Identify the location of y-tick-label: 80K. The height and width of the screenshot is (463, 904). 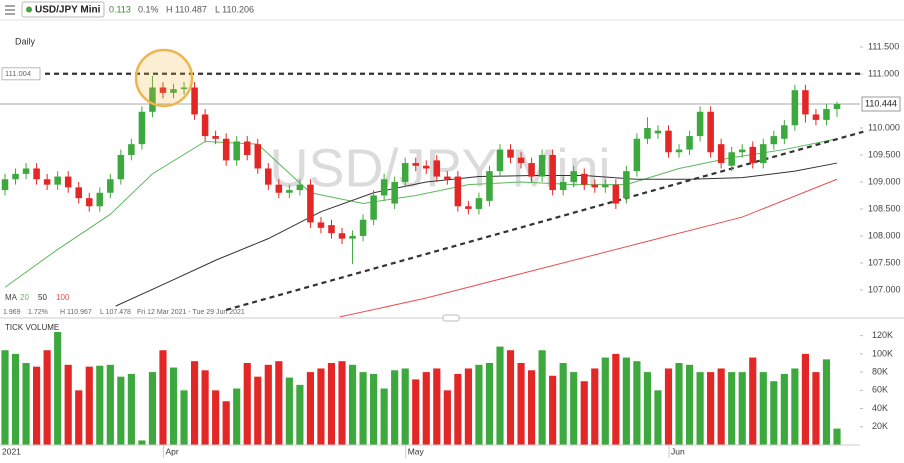
(880, 371).